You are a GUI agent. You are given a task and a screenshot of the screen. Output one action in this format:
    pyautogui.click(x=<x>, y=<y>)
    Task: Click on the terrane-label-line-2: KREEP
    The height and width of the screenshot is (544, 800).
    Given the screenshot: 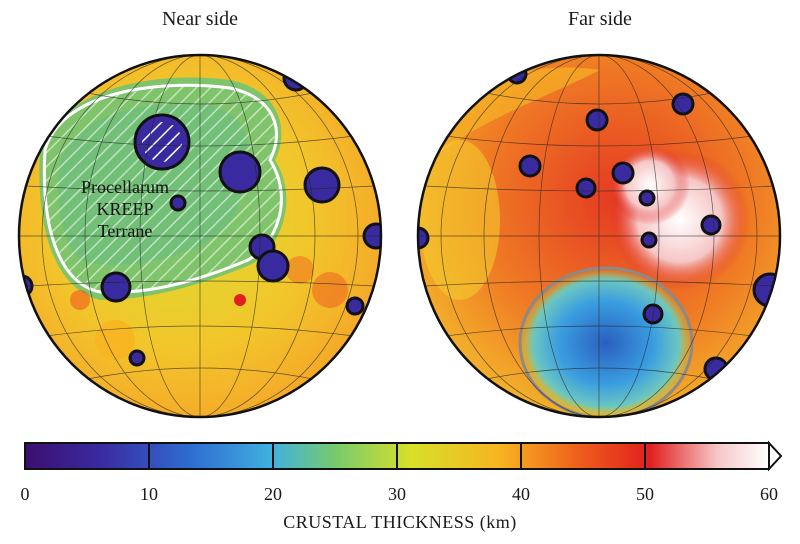 What is the action you would take?
    pyautogui.click(x=125, y=209)
    